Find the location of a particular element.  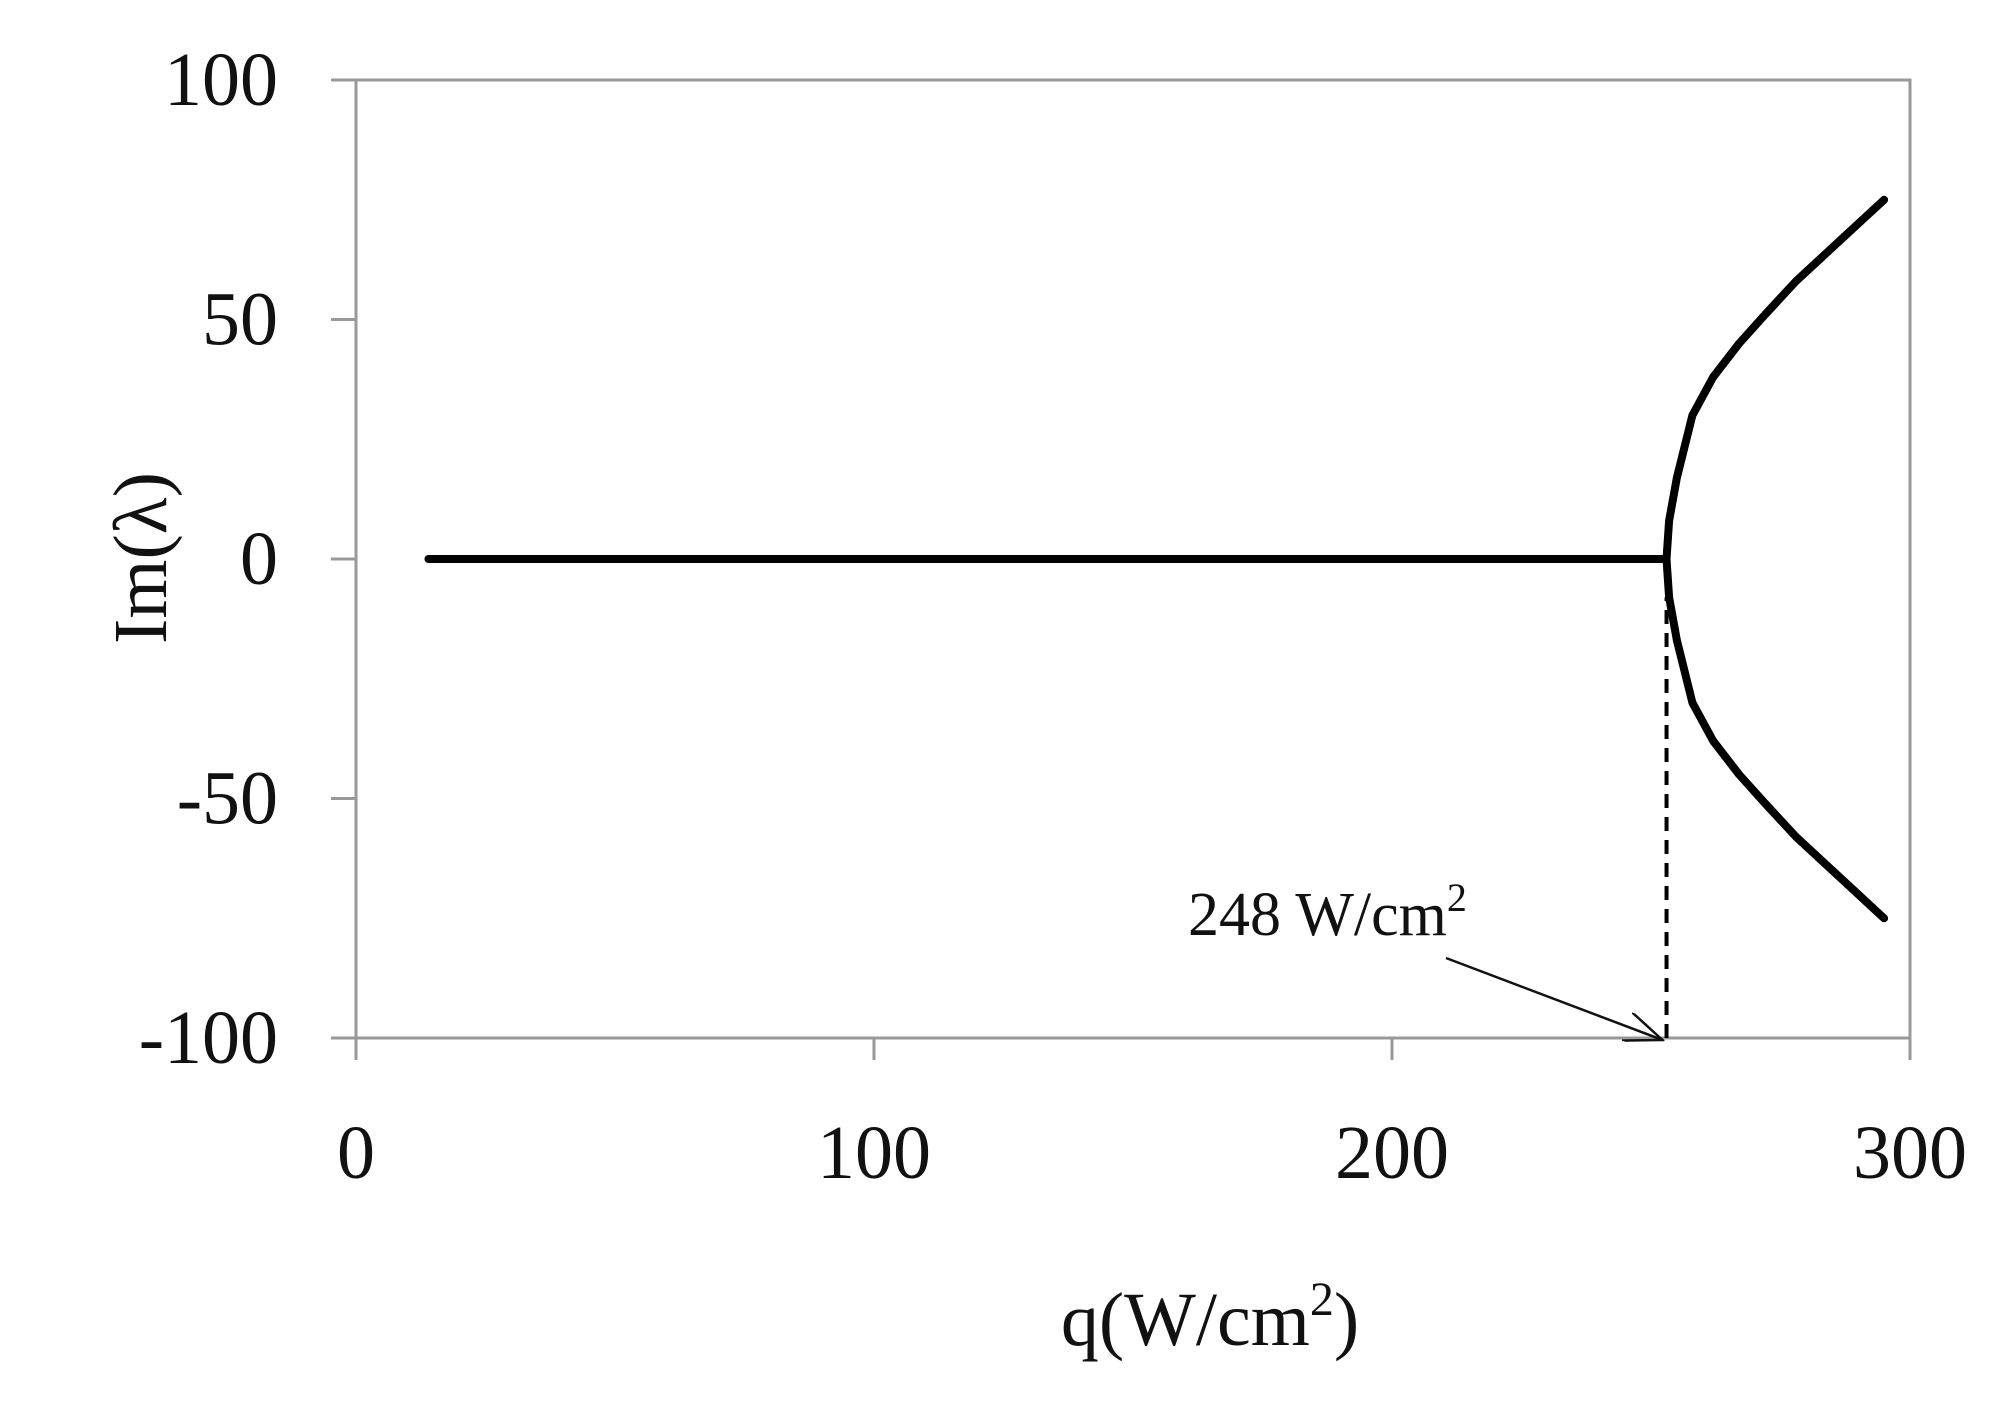

x-axis-label: q(W/cm2) is located at coordinates (1210, 1317).